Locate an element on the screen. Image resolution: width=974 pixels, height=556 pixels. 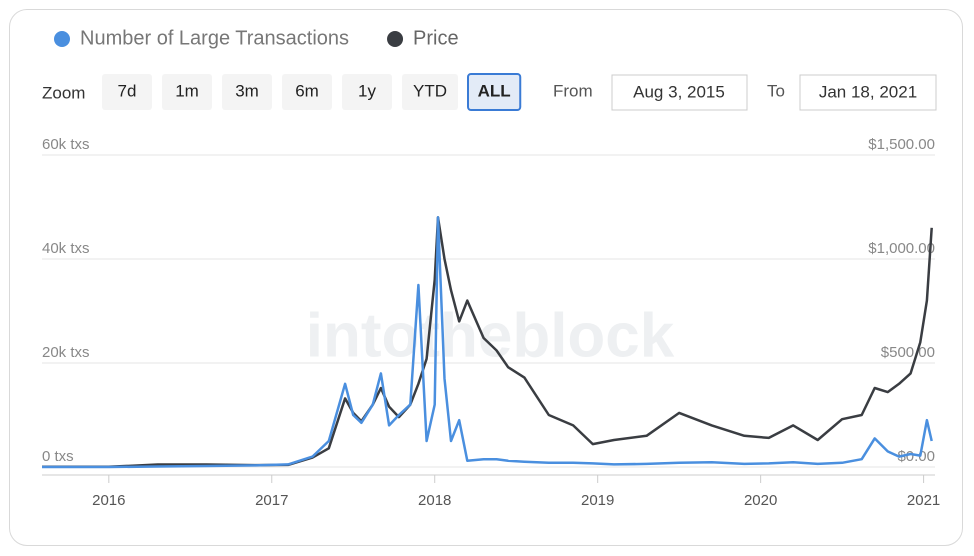
zoom-button-label: 3m is located at coordinates (247, 90).